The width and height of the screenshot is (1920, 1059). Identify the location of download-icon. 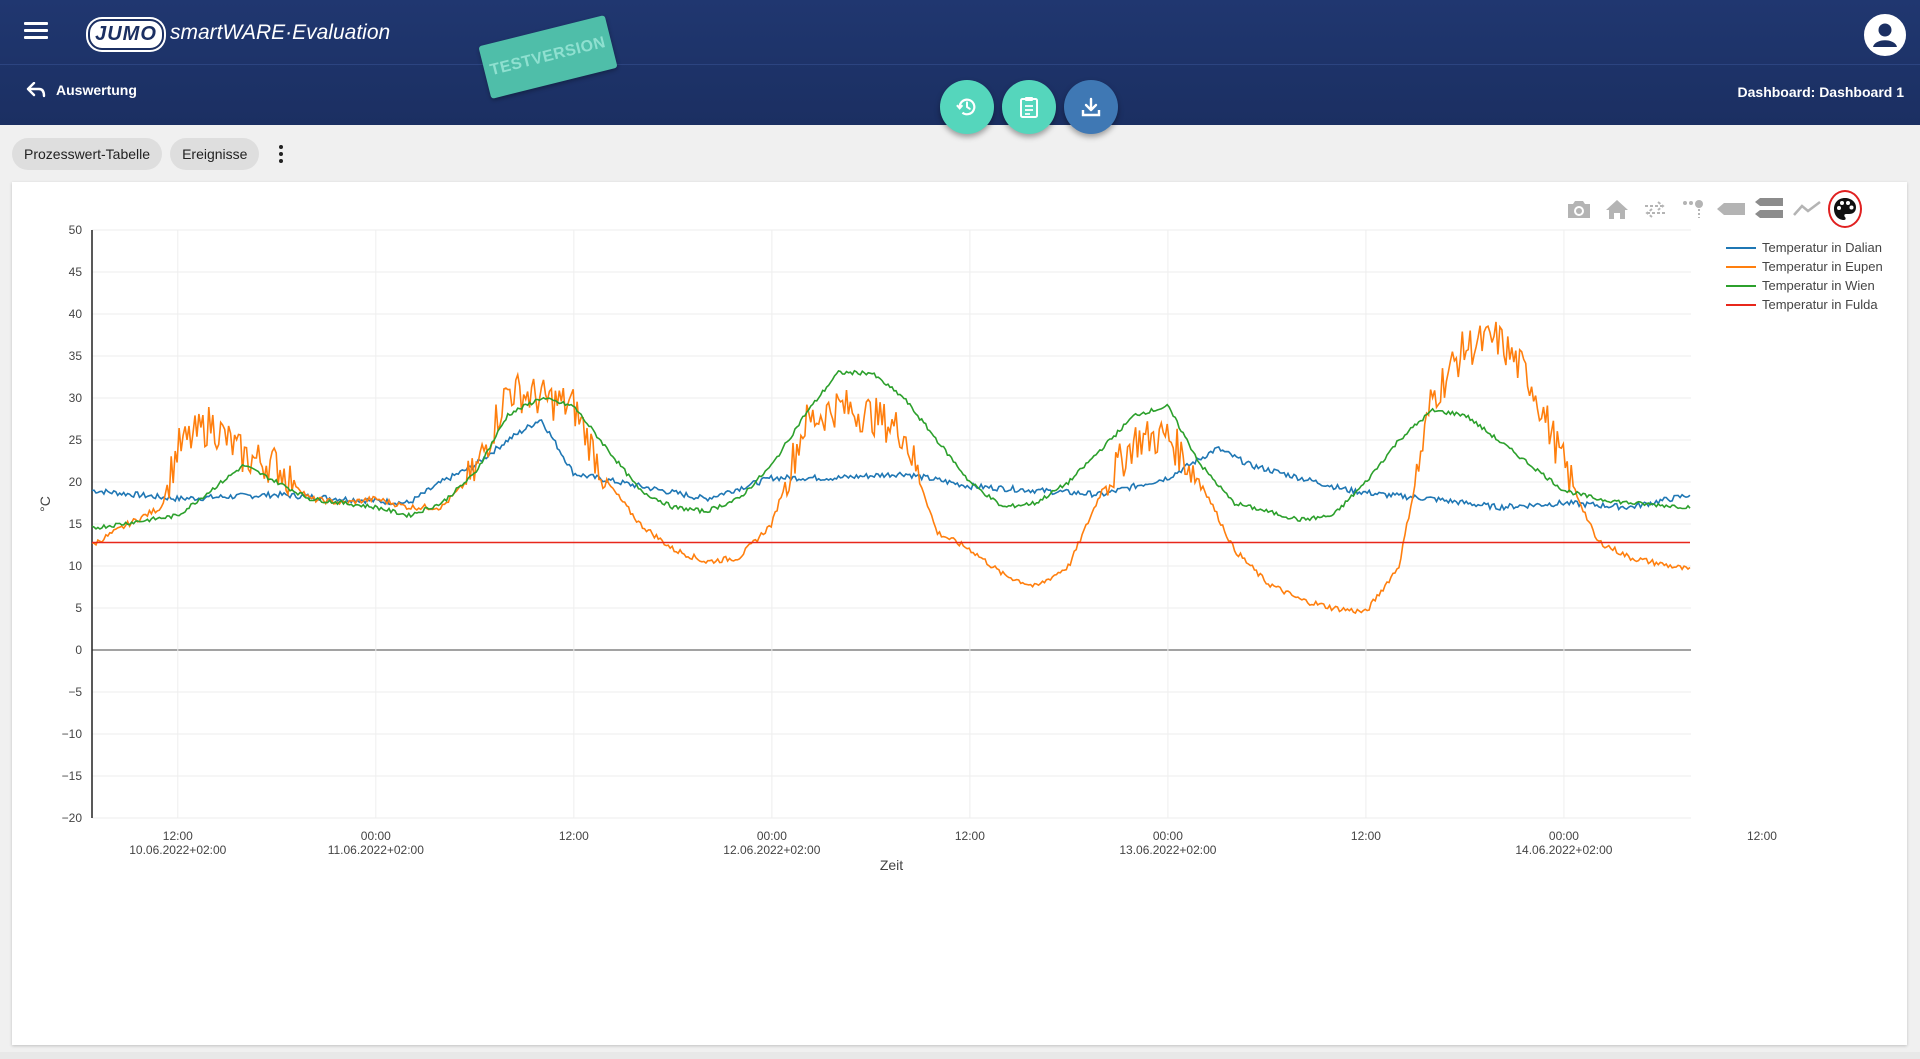
(1091, 107).